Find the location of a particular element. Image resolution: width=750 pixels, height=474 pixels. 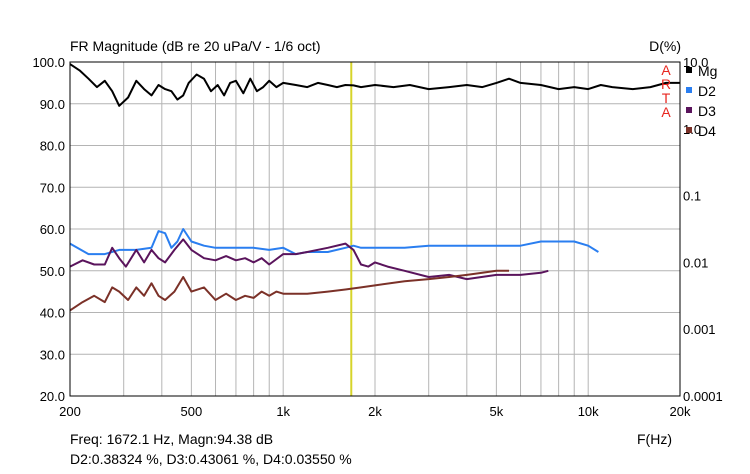

watermark-letter: R is located at coordinates (666, 84).